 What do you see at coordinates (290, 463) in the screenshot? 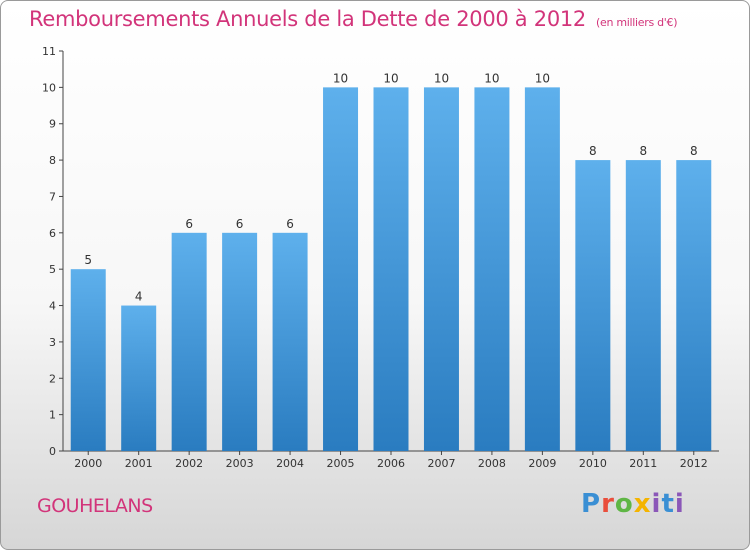
I see `x-tick-label: 2004` at bounding box center [290, 463].